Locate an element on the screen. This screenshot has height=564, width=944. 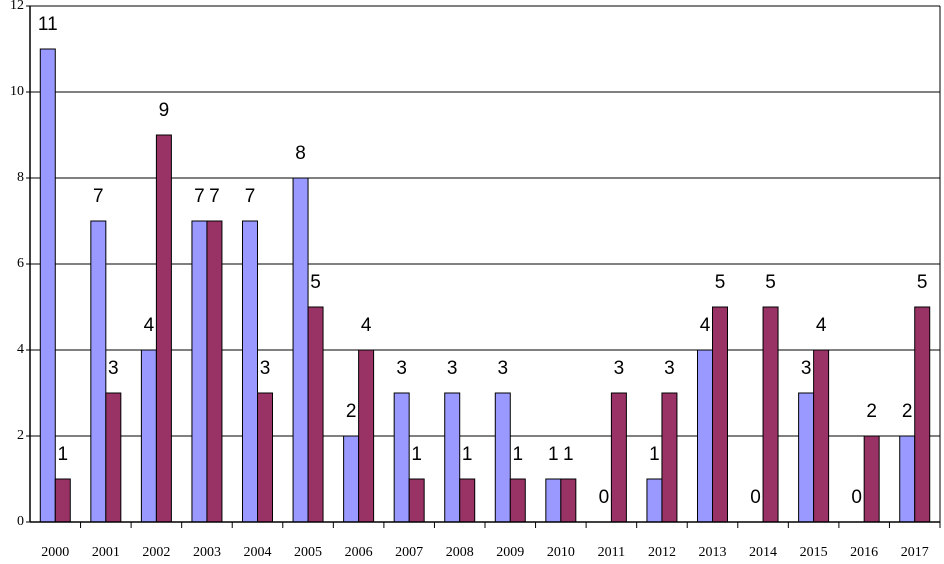
y-tick-label: 8 is located at coordinates (20, 177).